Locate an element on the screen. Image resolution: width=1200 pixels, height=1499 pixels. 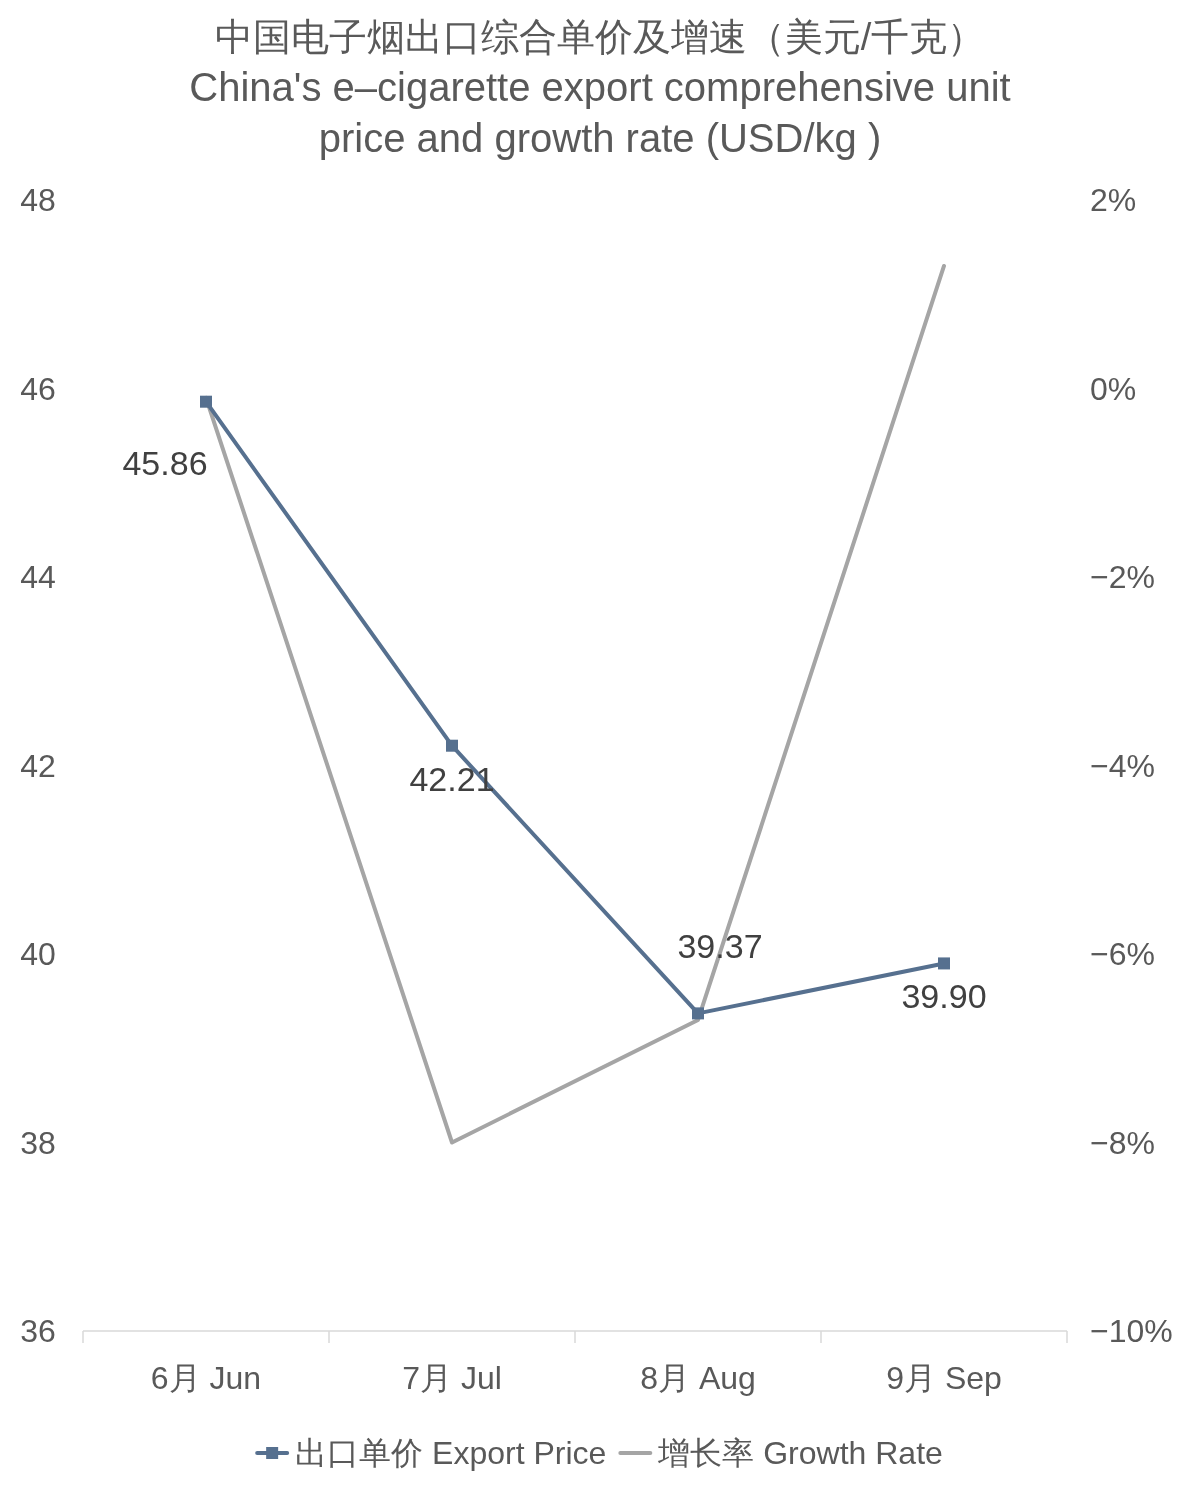
legend-label: 增长率 Growth Rate is located at coordinates (800, 1453).